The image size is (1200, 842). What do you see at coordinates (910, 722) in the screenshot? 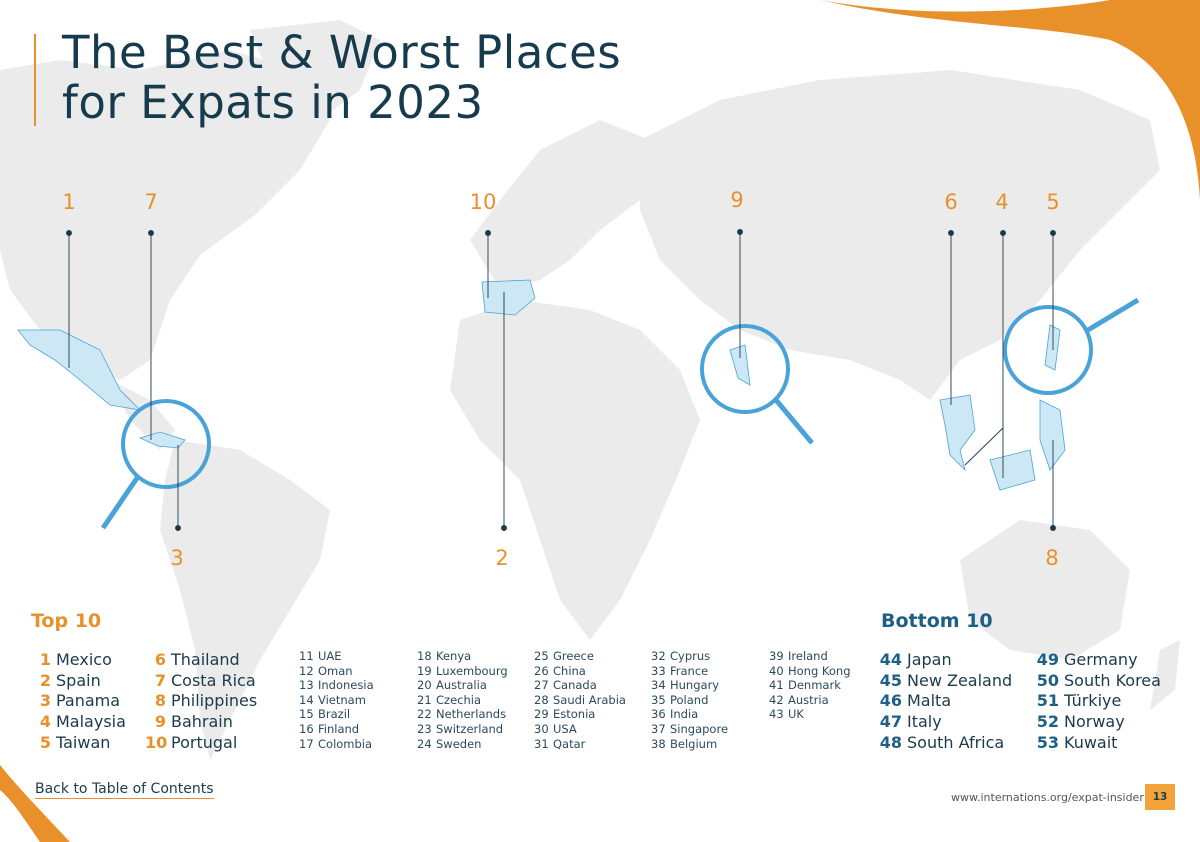
I see `list-item: 47 Italy` at bounding box center [910, 722].